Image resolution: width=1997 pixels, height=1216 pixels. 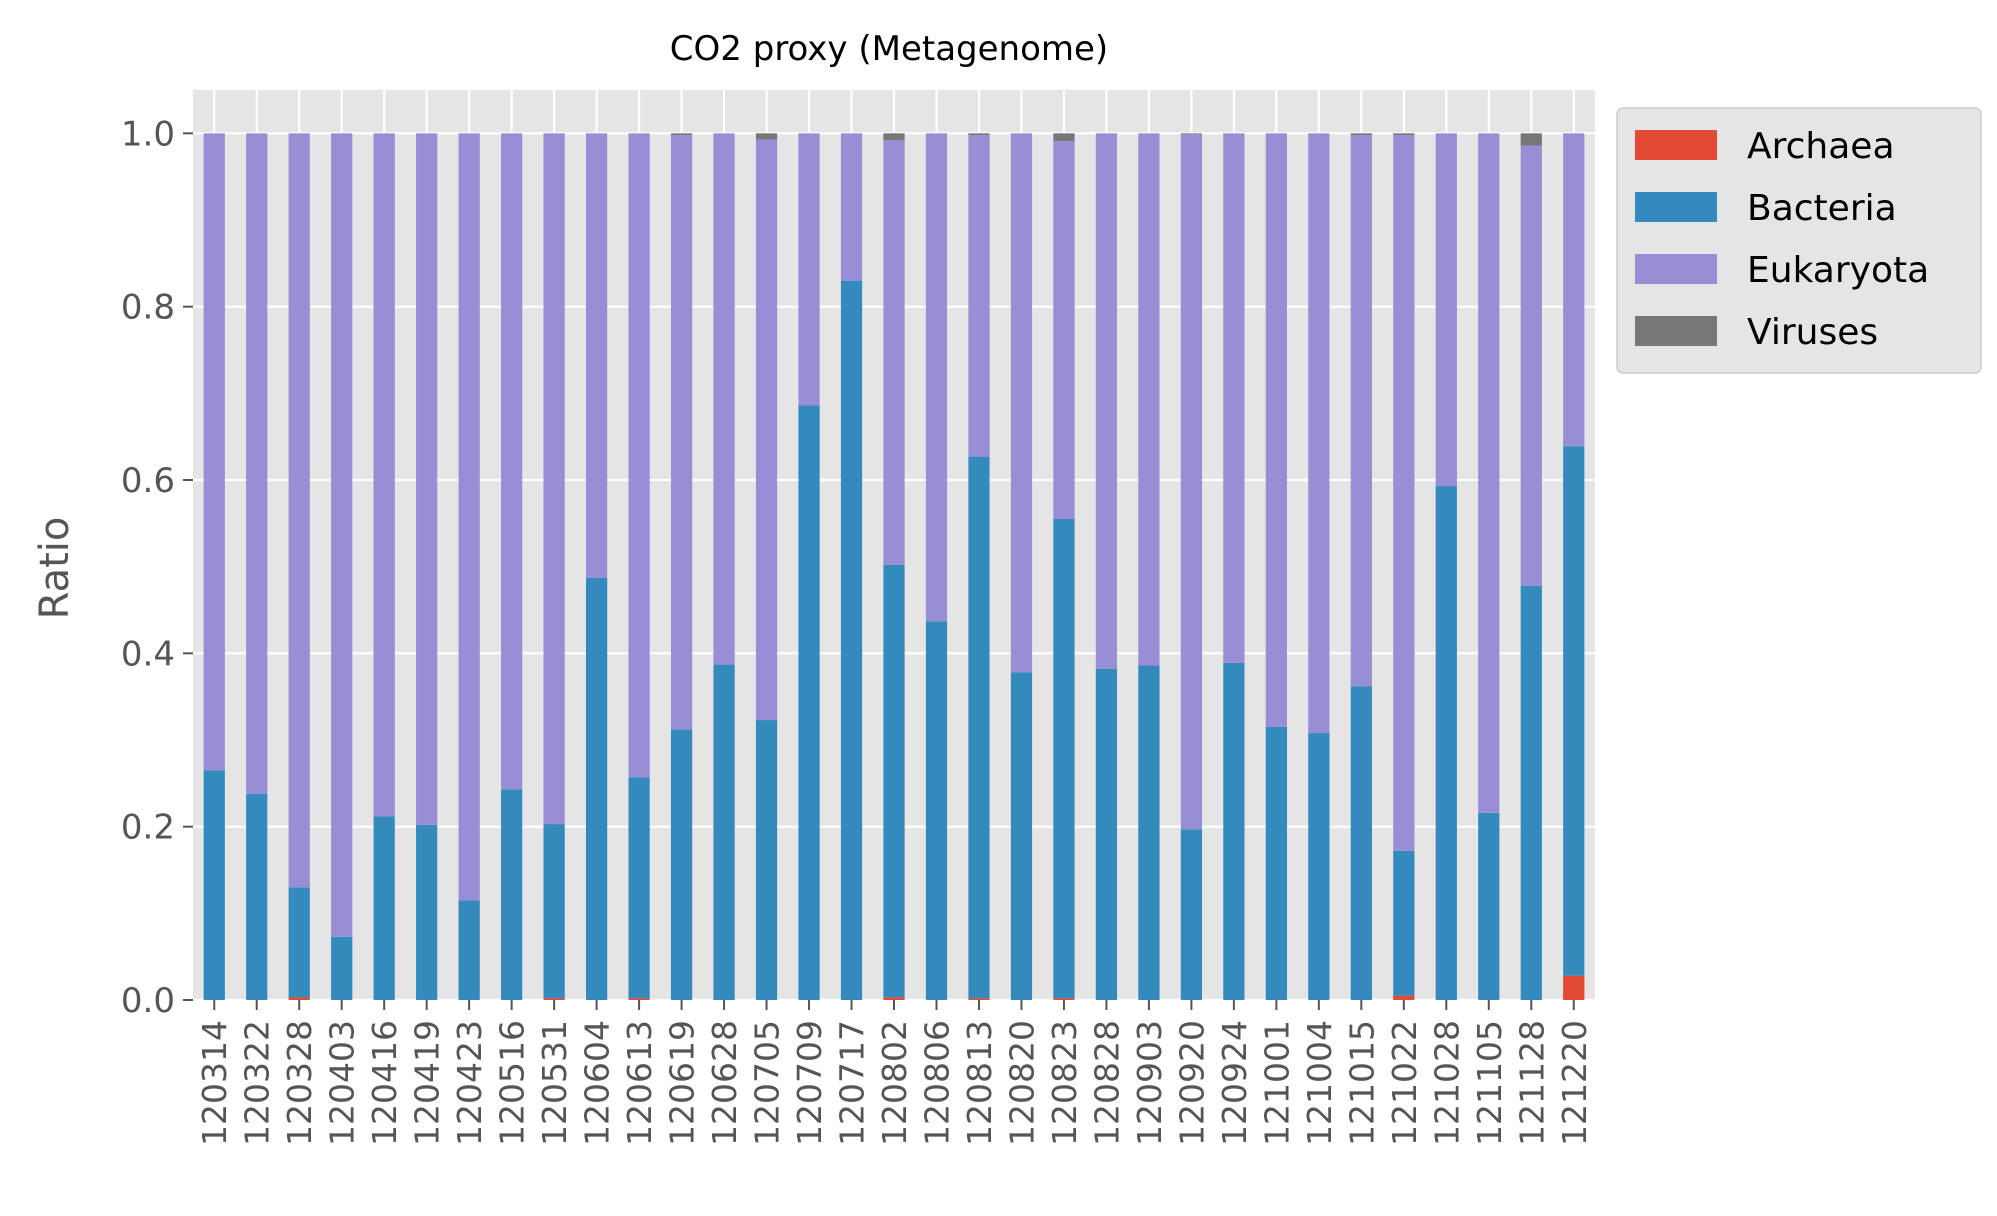 What do you see at coordinates (1106, 1083) in the screenshot?
I see `x-tick-label: 120828` at bounding box center [1106, 1083].